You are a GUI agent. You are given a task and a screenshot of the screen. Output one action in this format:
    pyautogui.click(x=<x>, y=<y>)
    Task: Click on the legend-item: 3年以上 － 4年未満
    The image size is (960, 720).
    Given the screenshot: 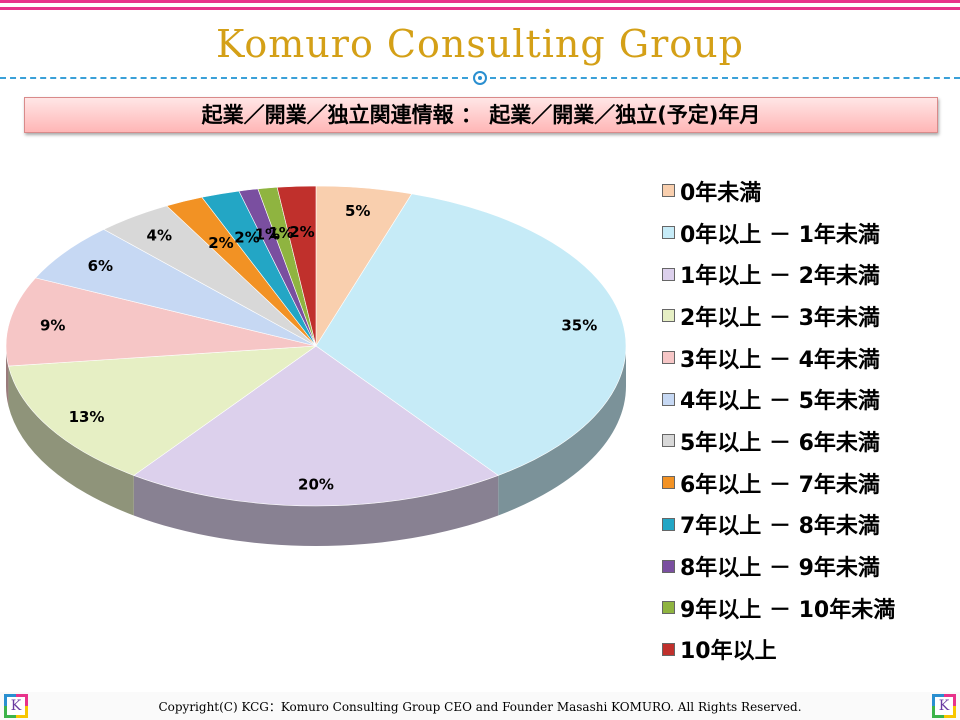 What is the action you would take?
    pyautogui.click(x=778, y=358)
    